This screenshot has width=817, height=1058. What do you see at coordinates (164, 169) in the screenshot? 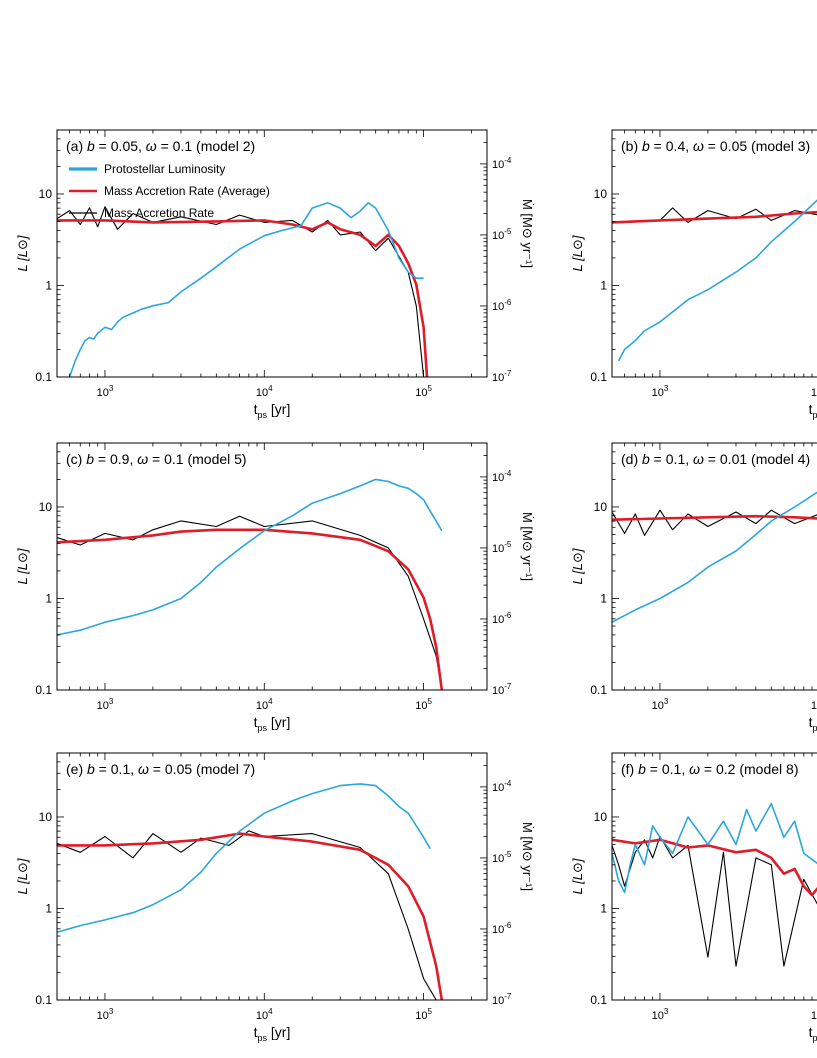
I see `legend-label: Protostellar Luminosity` at bounding box center [164, 169].